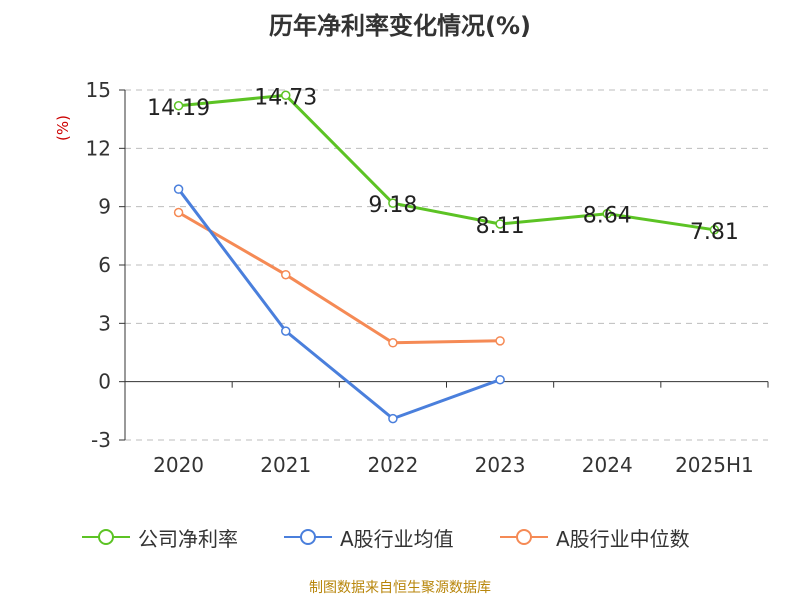  I want to click on legend-label: A股行业均值, so click(397, 538).